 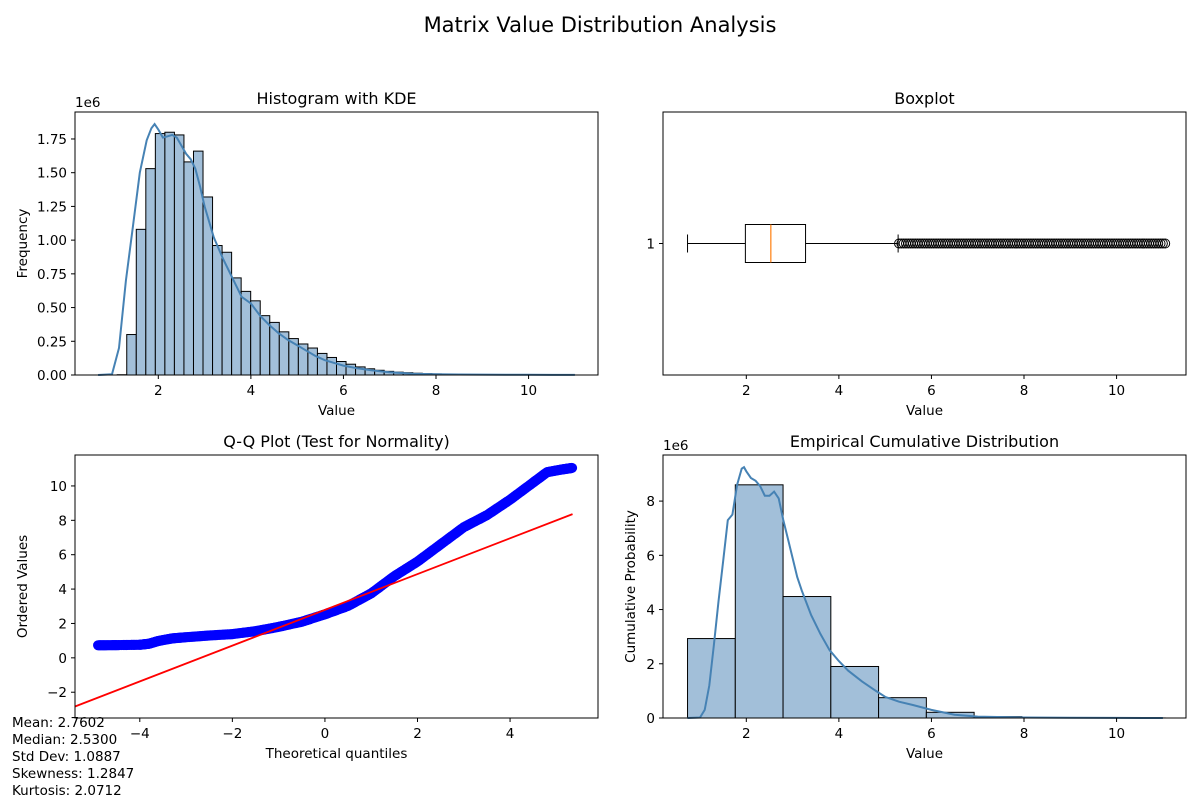 I want to click on y-tick-label: 1.50, so click(x=52, y=174).